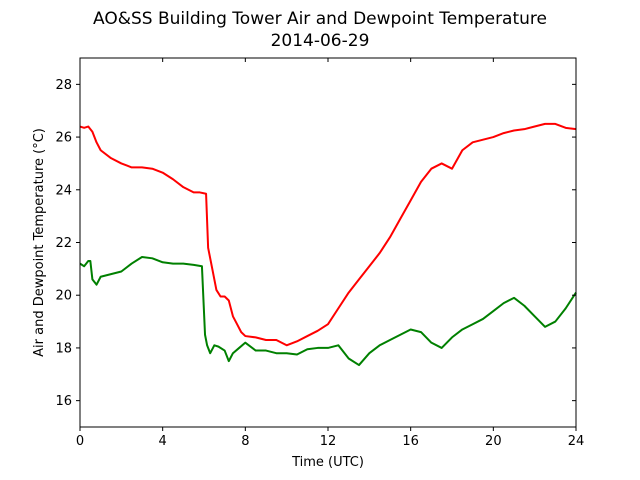  What do you see at coordinates (63, 296) in the screenshot?
I see `y-tick-label: 20` at bounding box center [63, 296].